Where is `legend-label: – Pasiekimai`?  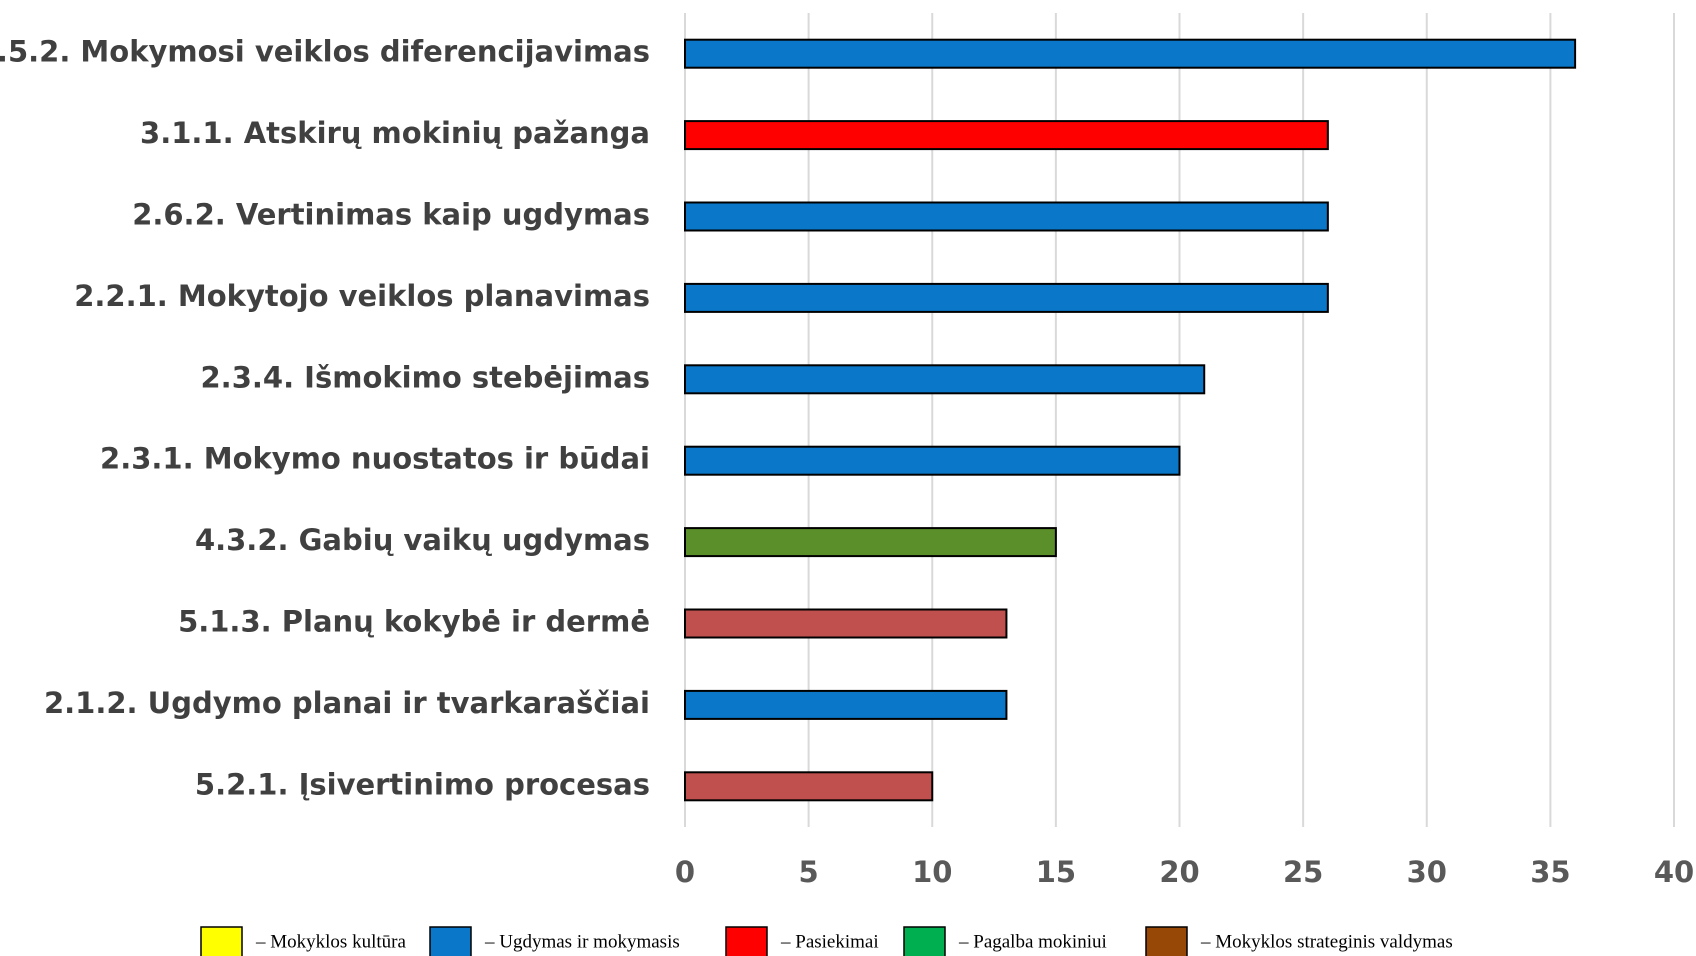
legend-label: – Pasiekimai is located at coordinates (829, 941).